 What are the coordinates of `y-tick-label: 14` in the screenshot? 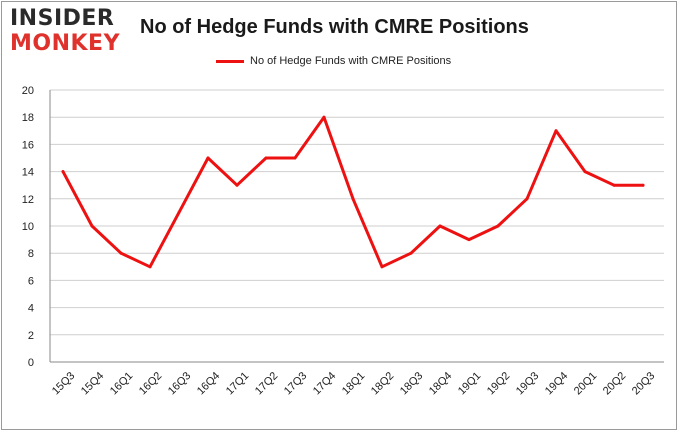 It's located at (28, 173).